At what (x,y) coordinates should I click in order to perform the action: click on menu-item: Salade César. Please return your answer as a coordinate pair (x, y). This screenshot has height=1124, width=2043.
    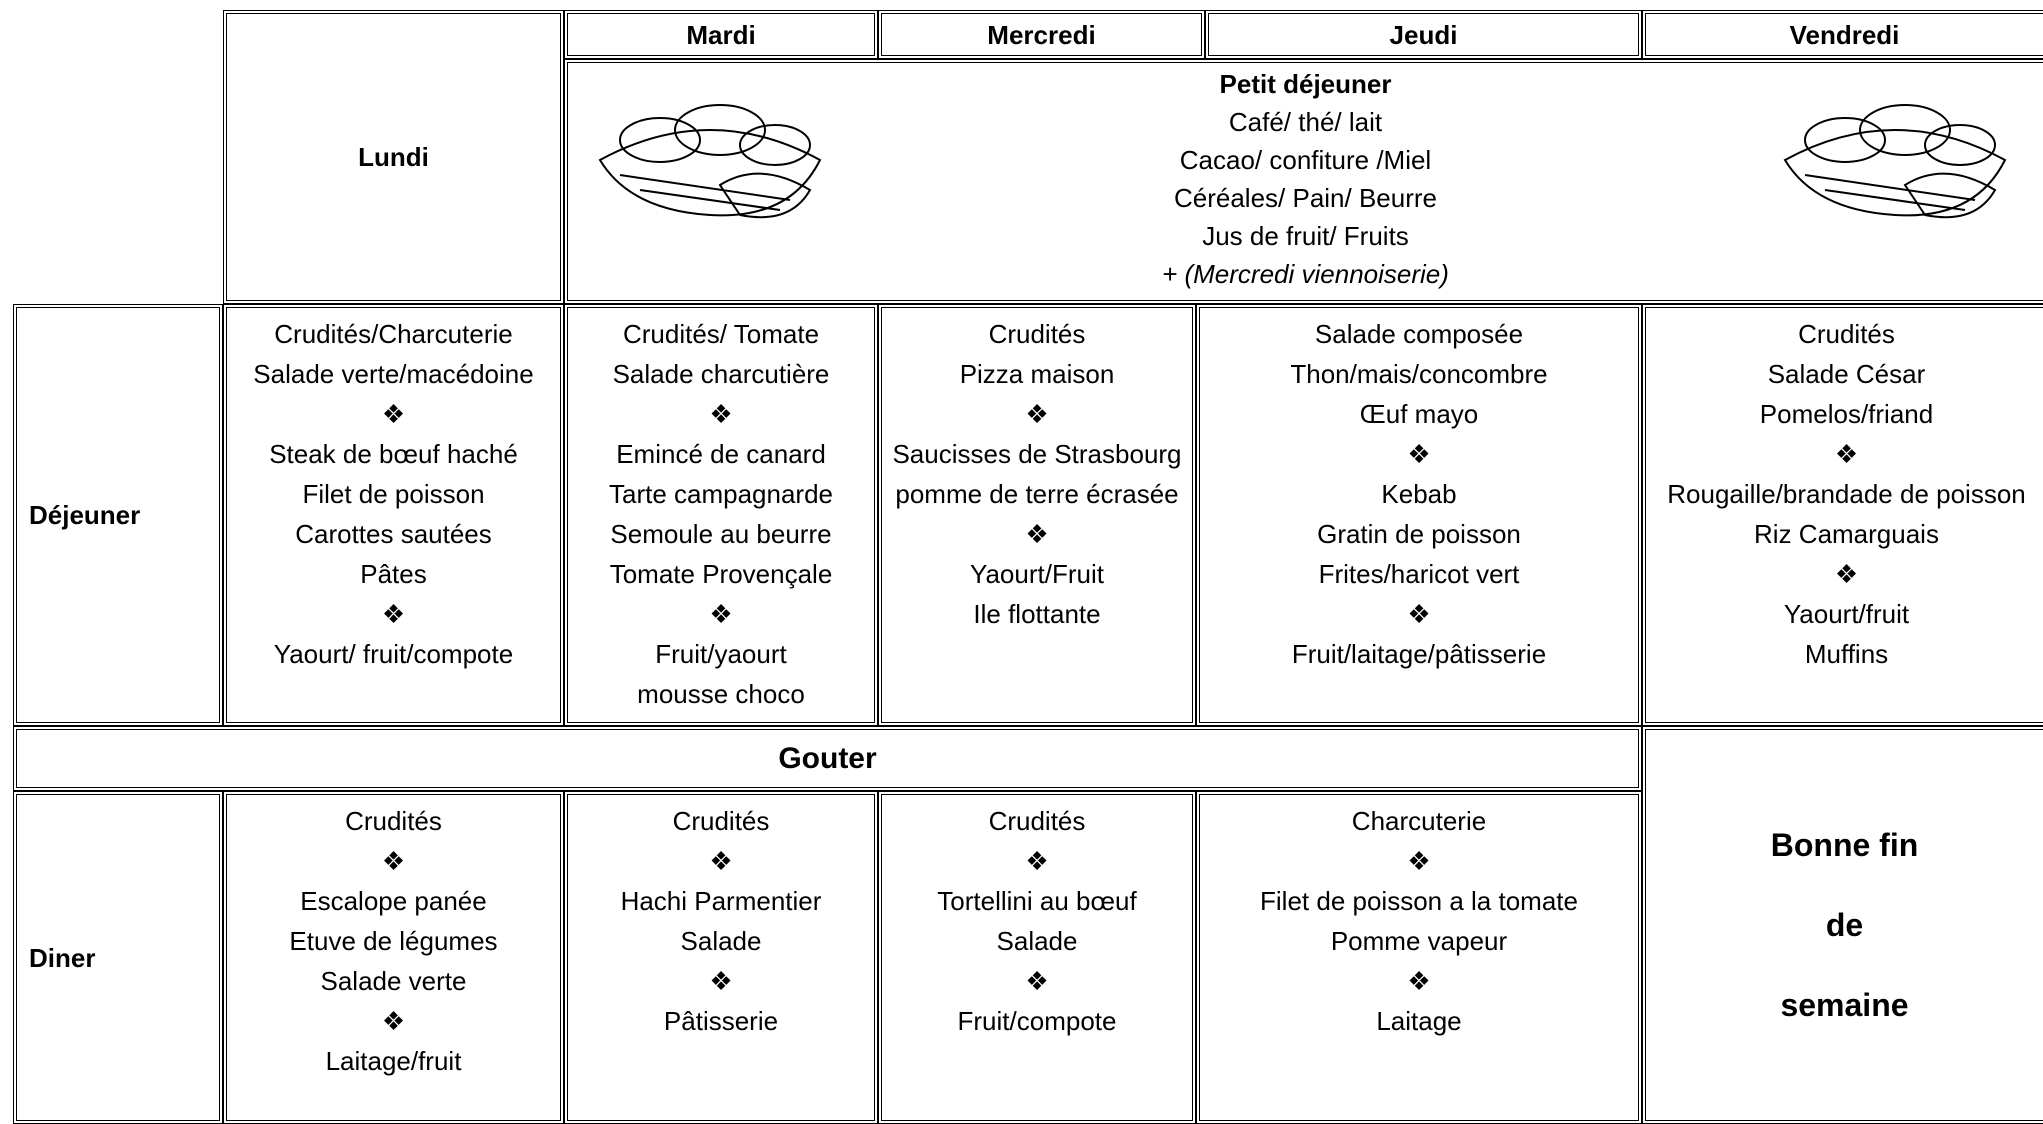
    Looking at the image, I should click on (1846, 374).